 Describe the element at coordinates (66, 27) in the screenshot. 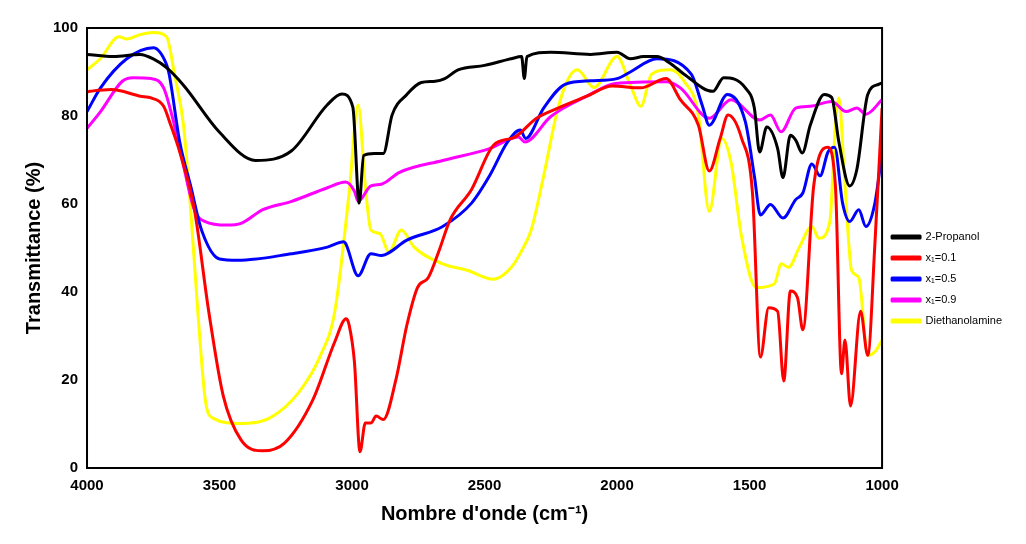

I see `y-tick-label: 100` at that location.